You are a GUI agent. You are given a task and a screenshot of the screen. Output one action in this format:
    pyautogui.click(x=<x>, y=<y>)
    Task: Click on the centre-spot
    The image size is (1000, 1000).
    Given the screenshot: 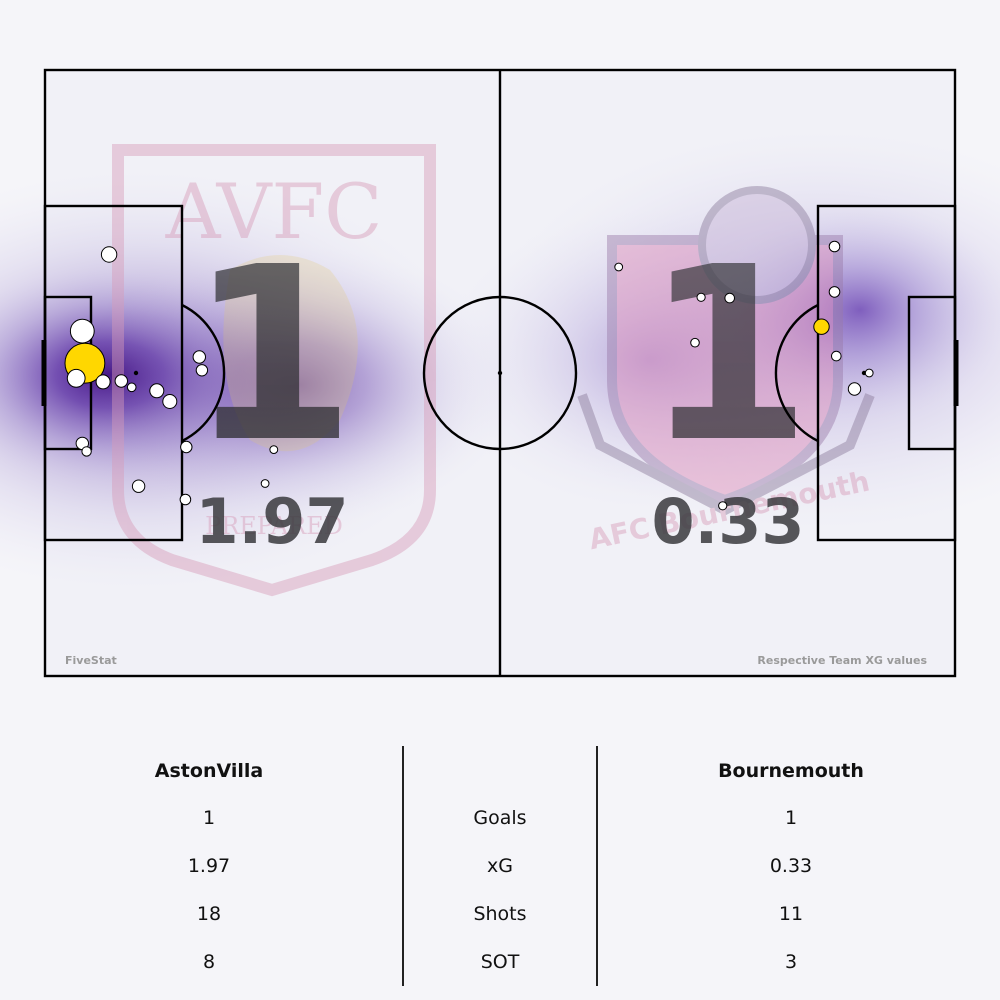 What is the action you would take?
    pyautogui.click(x=500, y=373)
    